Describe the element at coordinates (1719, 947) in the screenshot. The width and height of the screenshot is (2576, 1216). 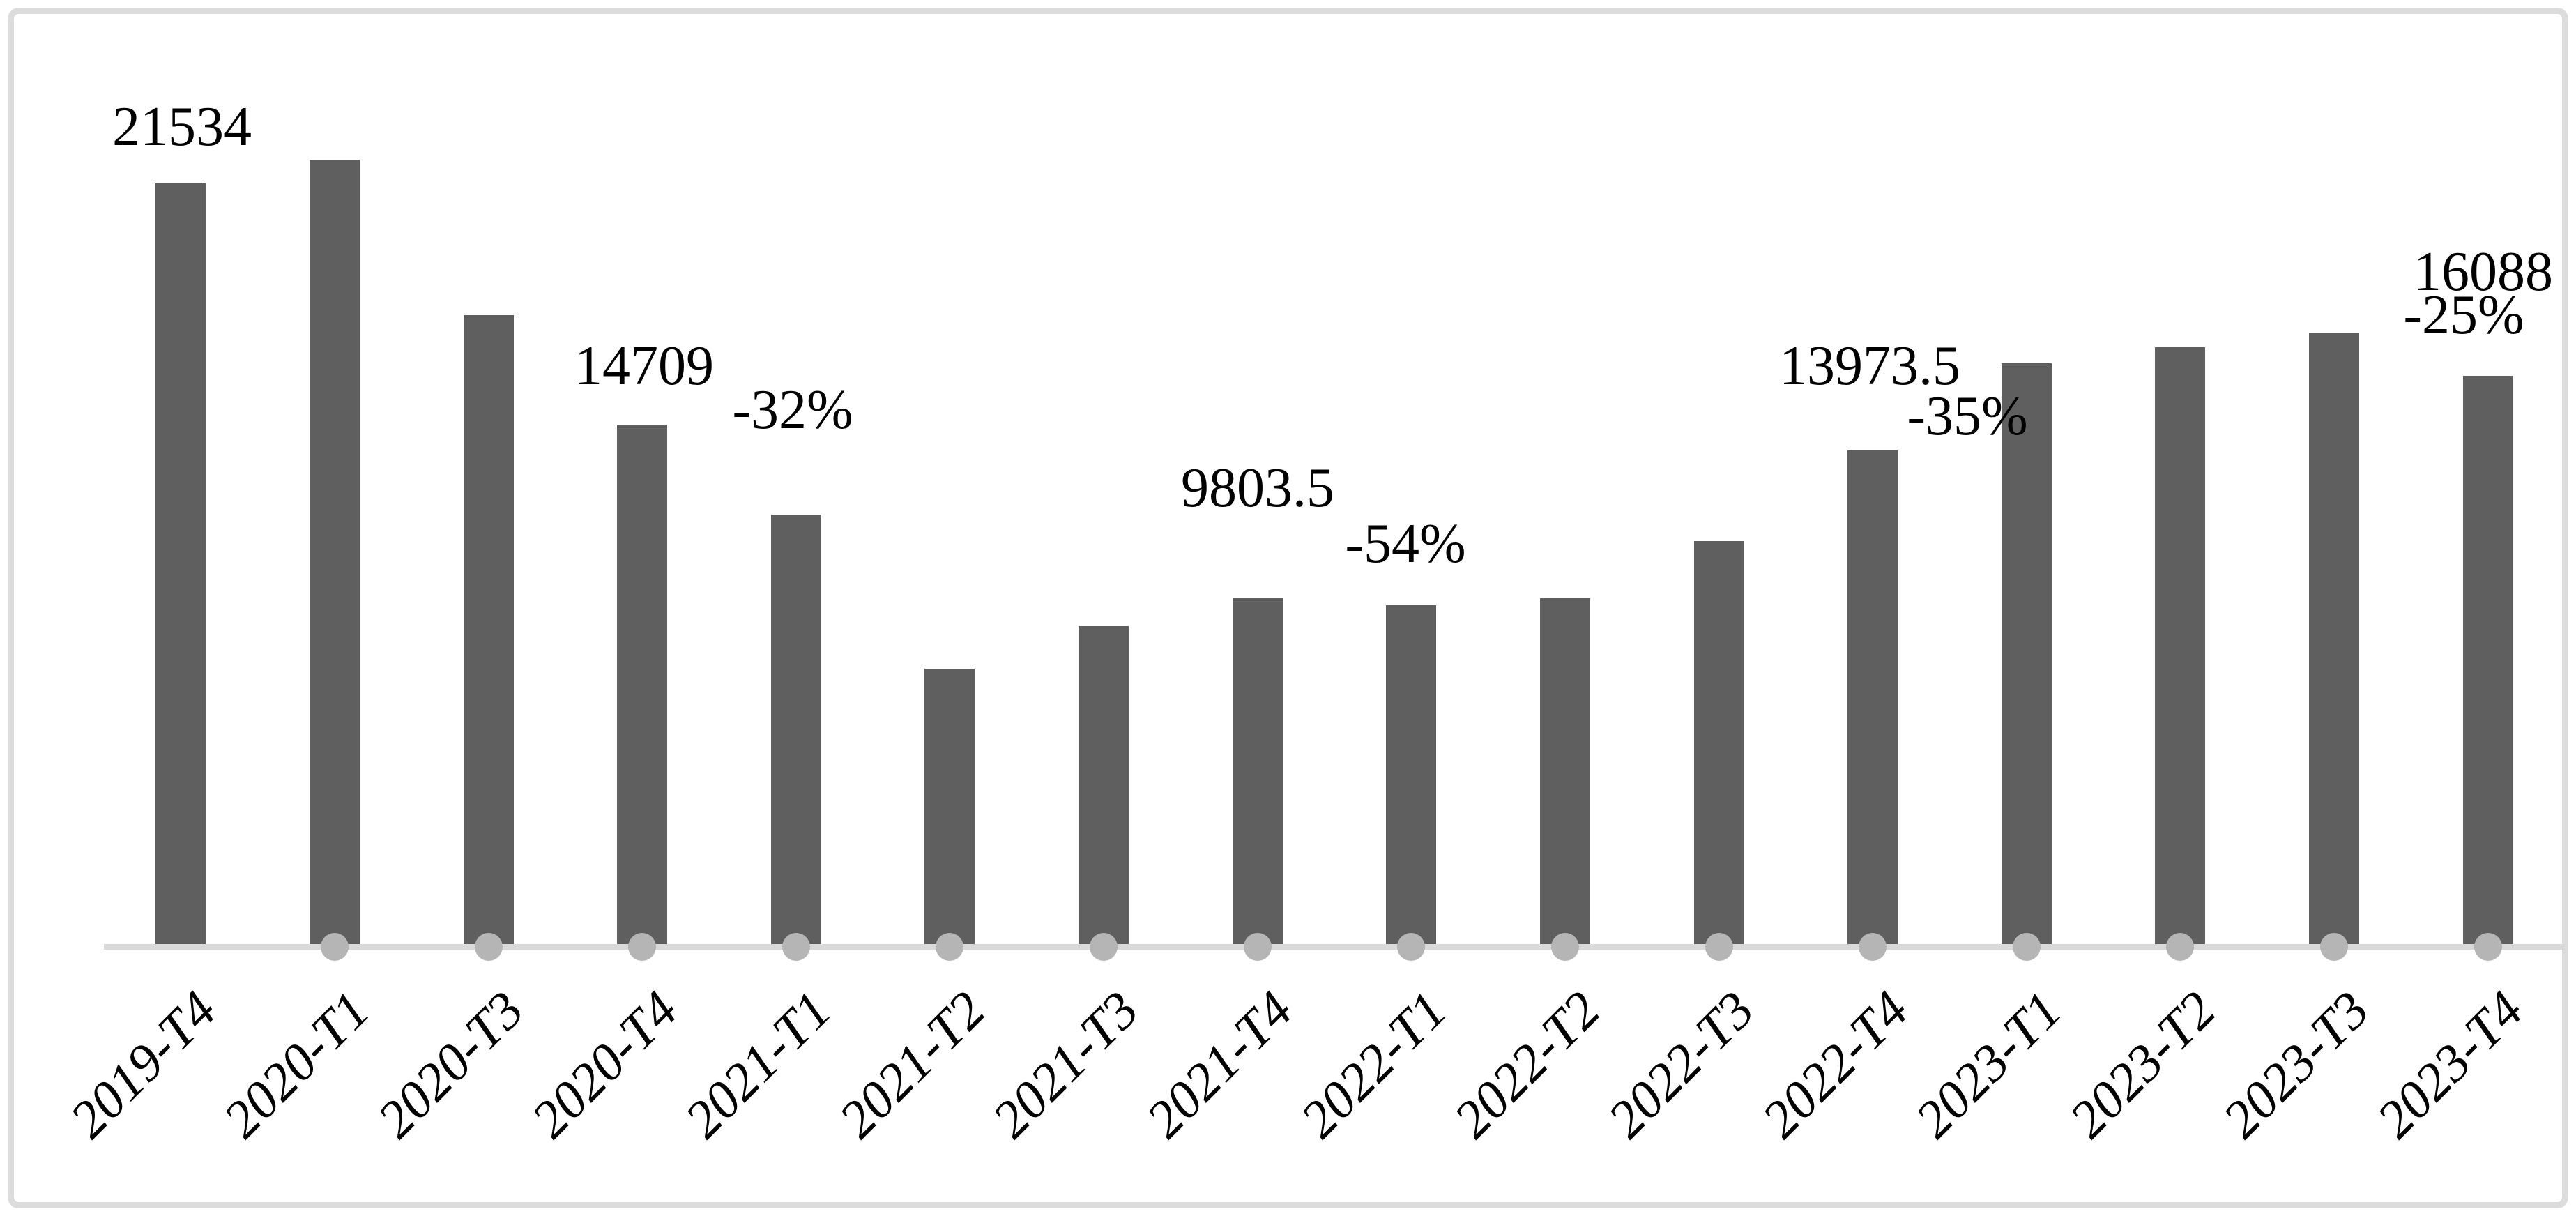
I see `zero-marker-dot-2022-T3` at that location.